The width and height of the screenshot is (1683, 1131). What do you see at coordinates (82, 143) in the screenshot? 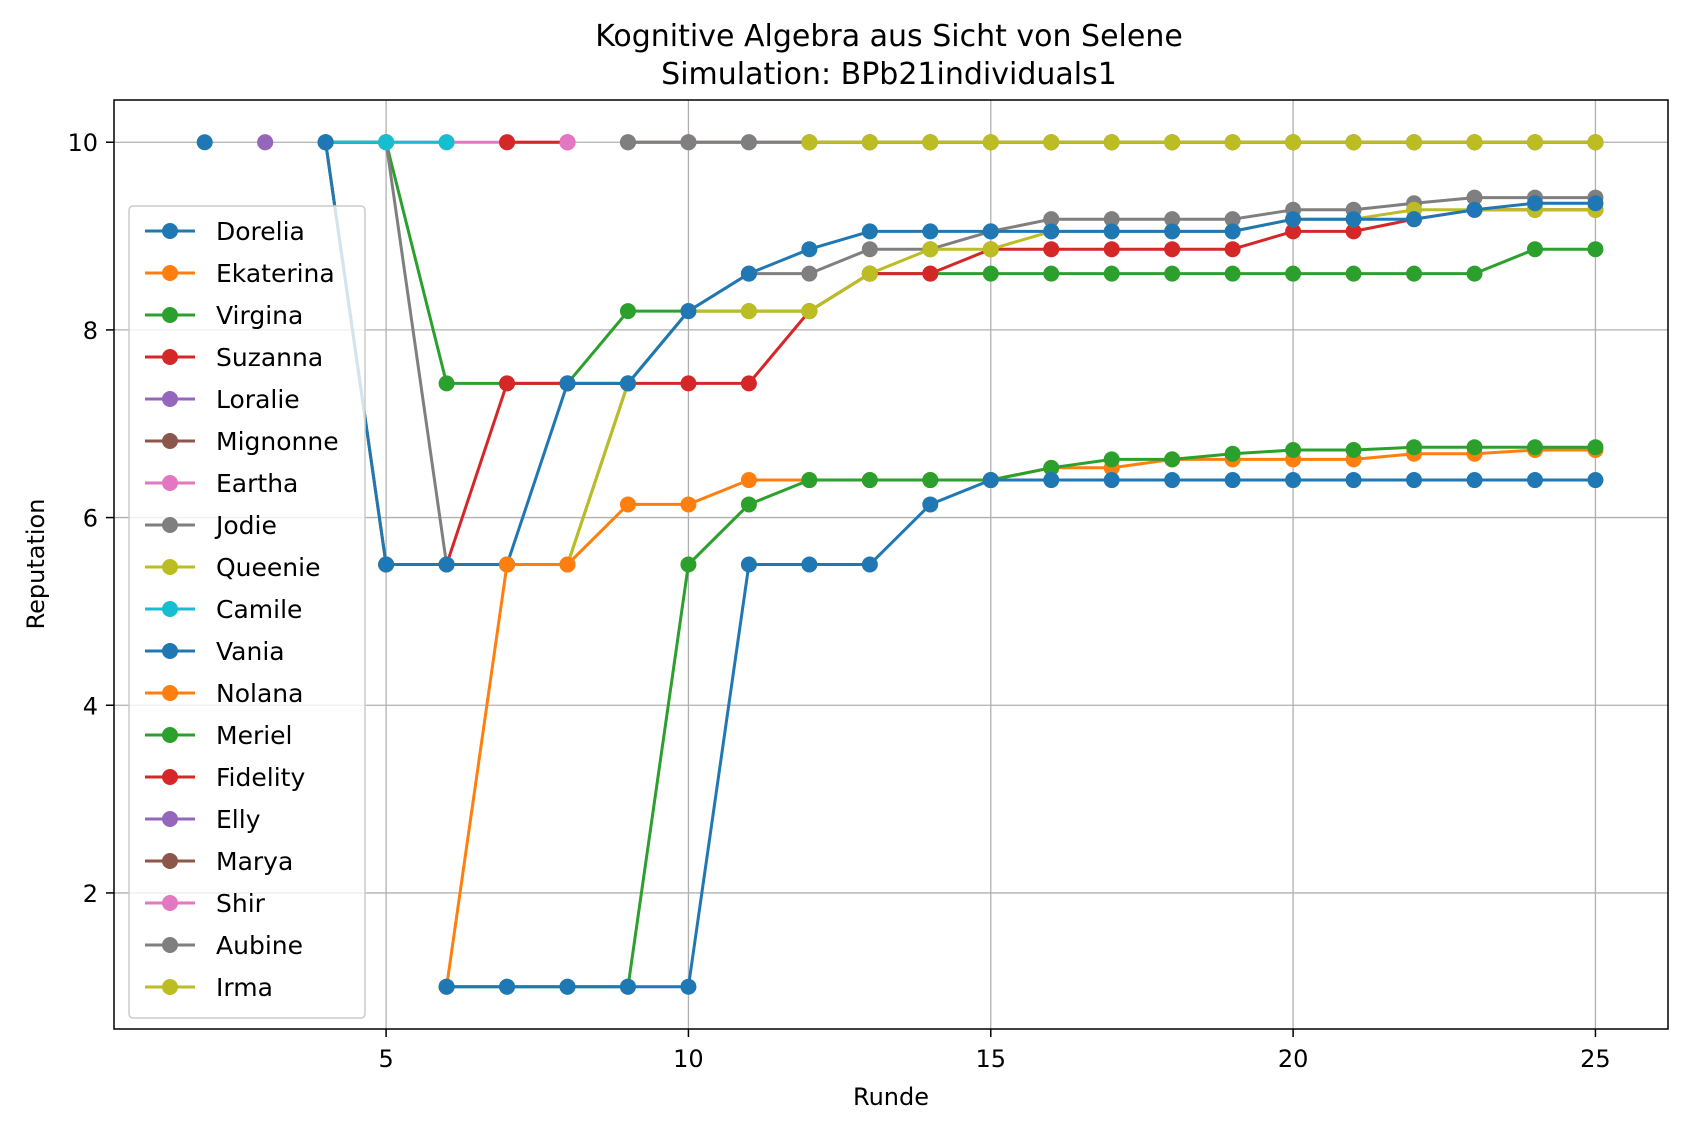
I see `y-tick-label: 10` at bounding box center [82, 143].